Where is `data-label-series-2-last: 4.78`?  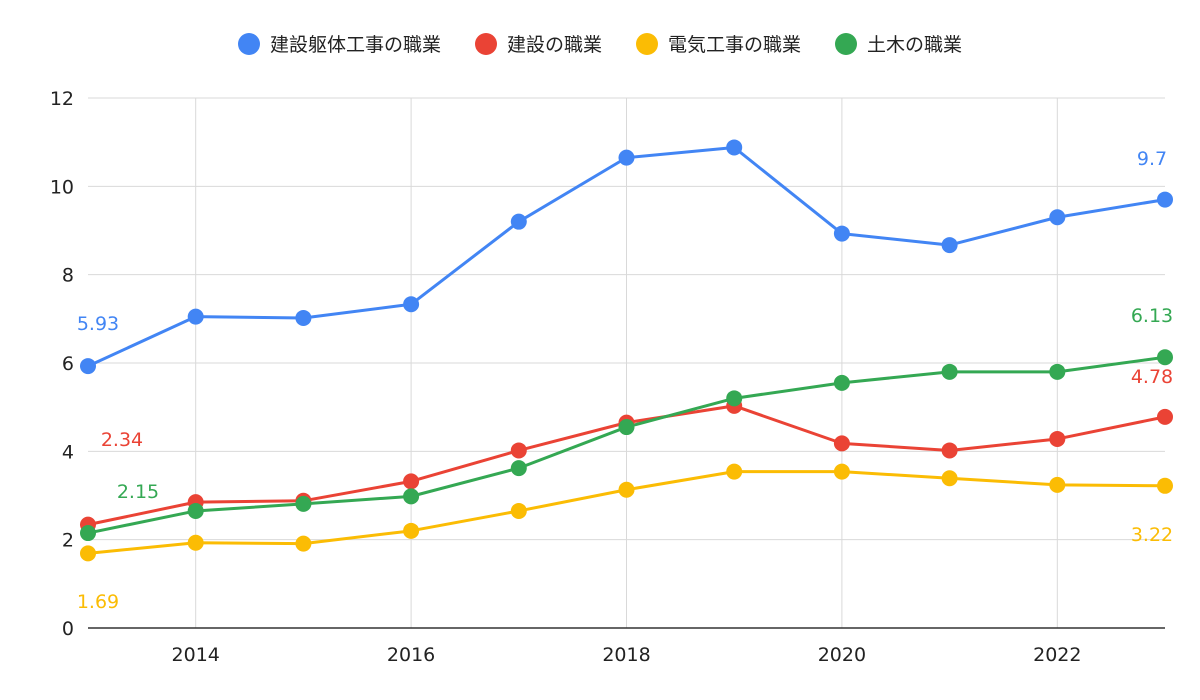
data-label-series-2-last: 4.78 is located at coordinates (1152, 377).